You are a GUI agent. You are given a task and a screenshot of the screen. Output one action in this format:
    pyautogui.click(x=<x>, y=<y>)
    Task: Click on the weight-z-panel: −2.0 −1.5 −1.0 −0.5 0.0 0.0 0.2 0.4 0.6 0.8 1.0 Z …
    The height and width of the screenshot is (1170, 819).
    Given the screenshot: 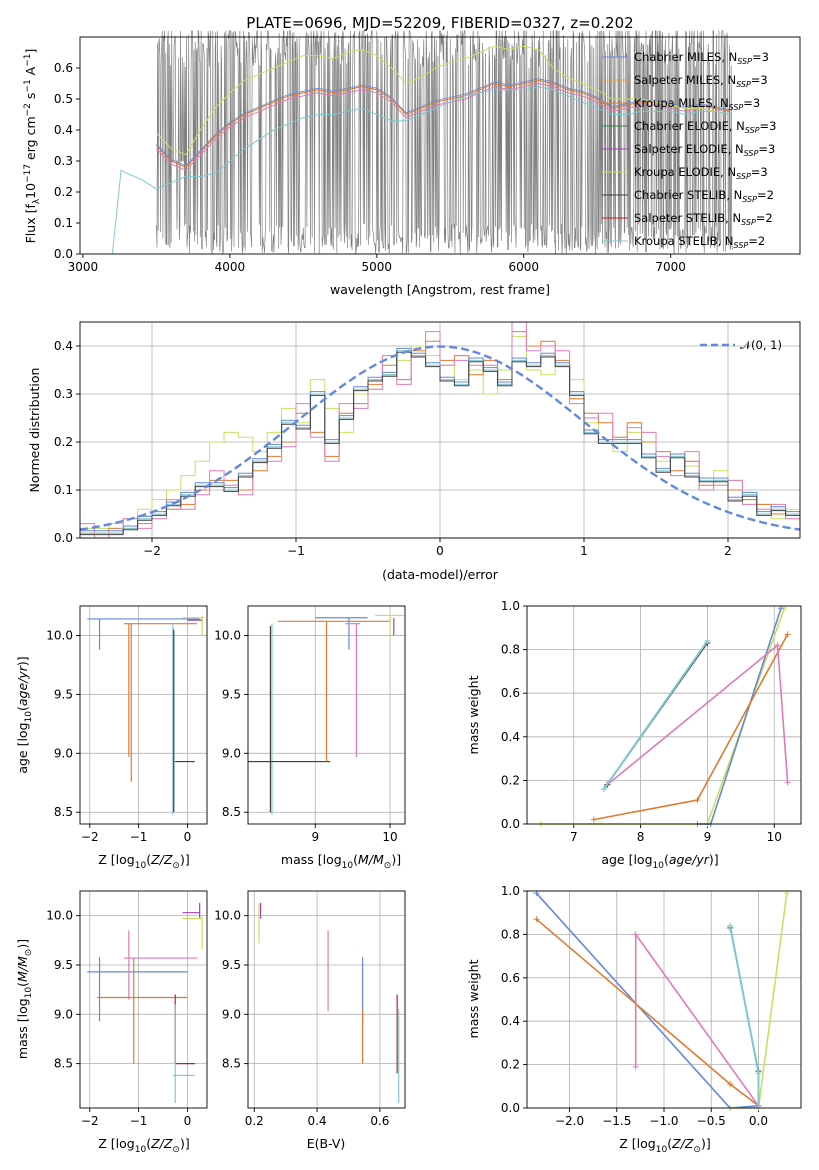 What is the action you would take?
    pyautogui.click(x=634, y=1019)
    